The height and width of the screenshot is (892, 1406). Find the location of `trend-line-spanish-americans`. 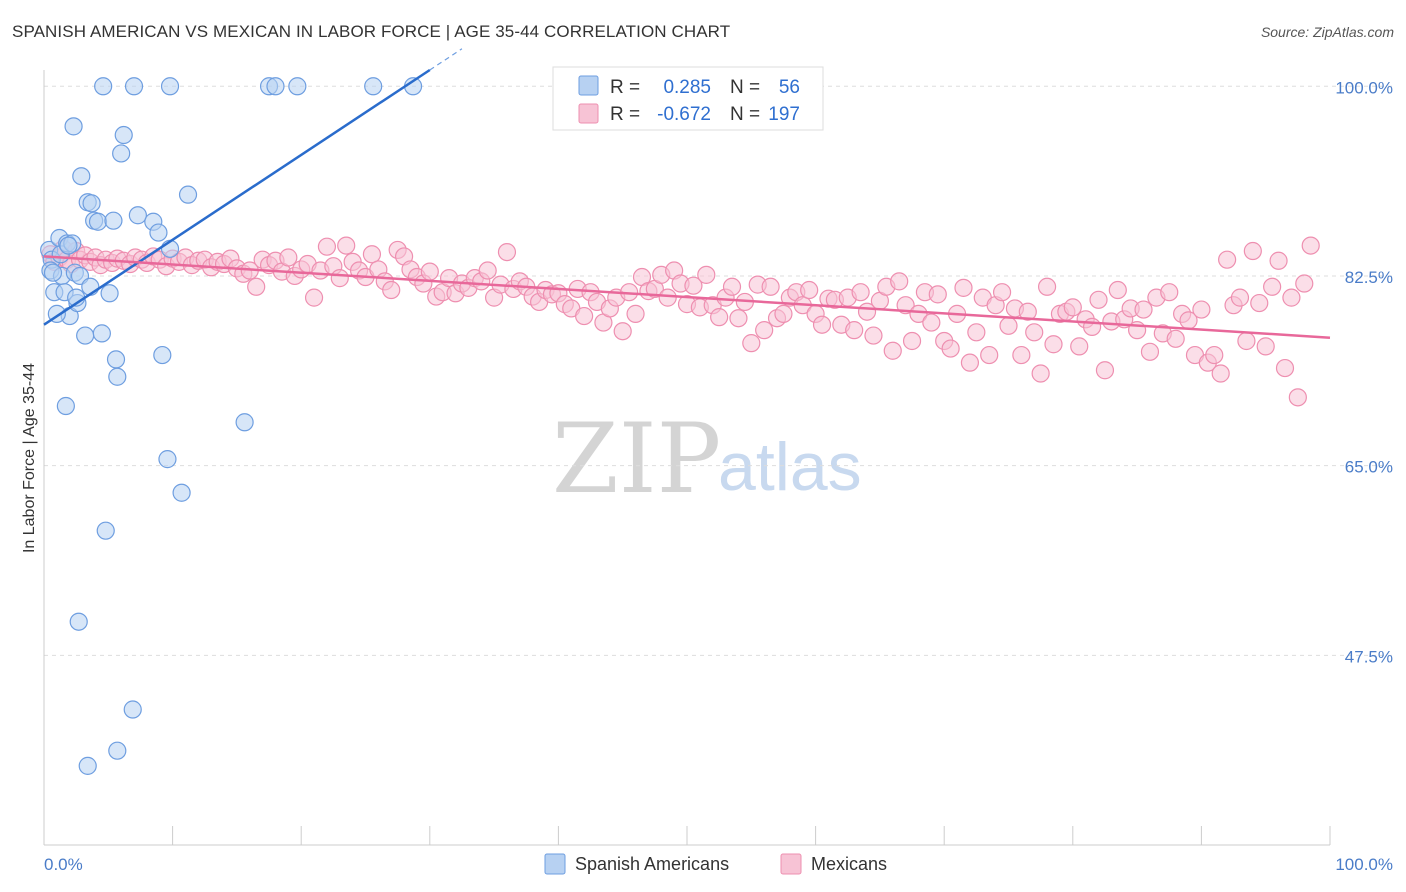

trend-line-spanish-americans is located at coordinates (237, 197).